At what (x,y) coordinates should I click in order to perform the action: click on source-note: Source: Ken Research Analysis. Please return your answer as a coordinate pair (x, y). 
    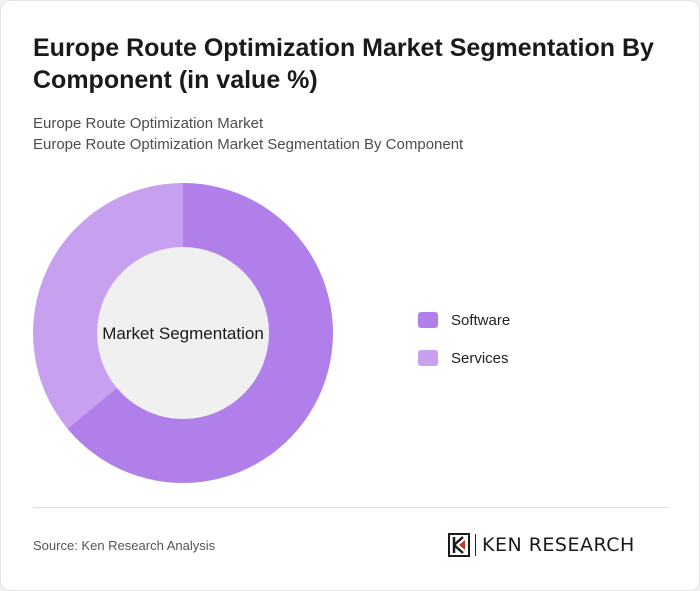
    Looking at the image, I should click on (124, 545).